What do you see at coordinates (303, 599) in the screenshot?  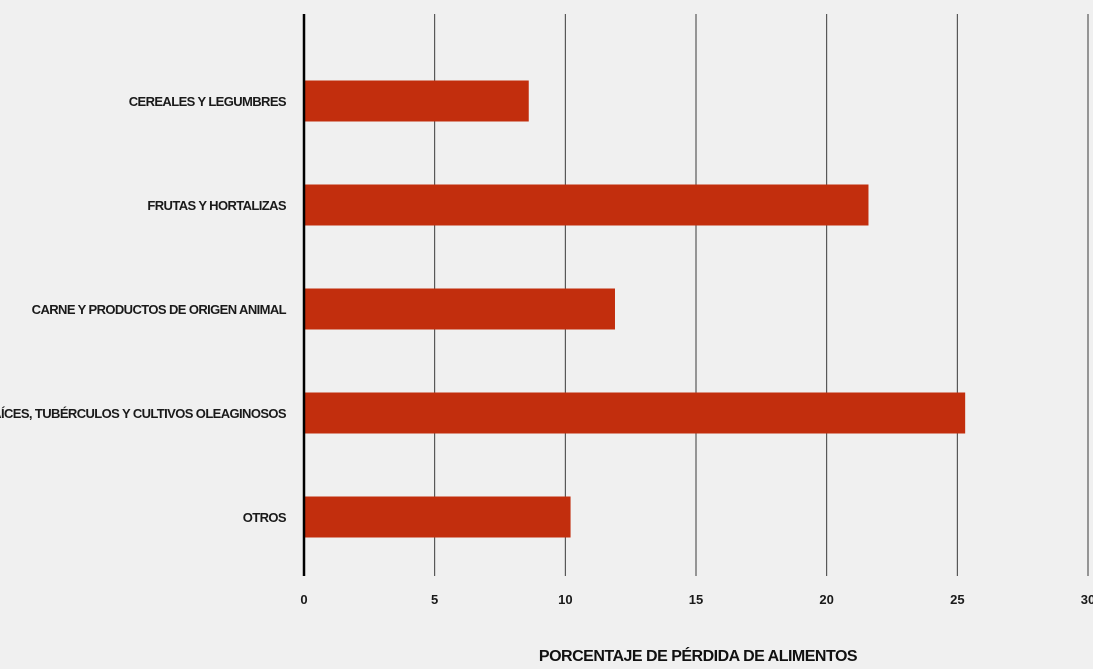 I see `x-tick-label-0: 0` at bounding box center [303, 599].